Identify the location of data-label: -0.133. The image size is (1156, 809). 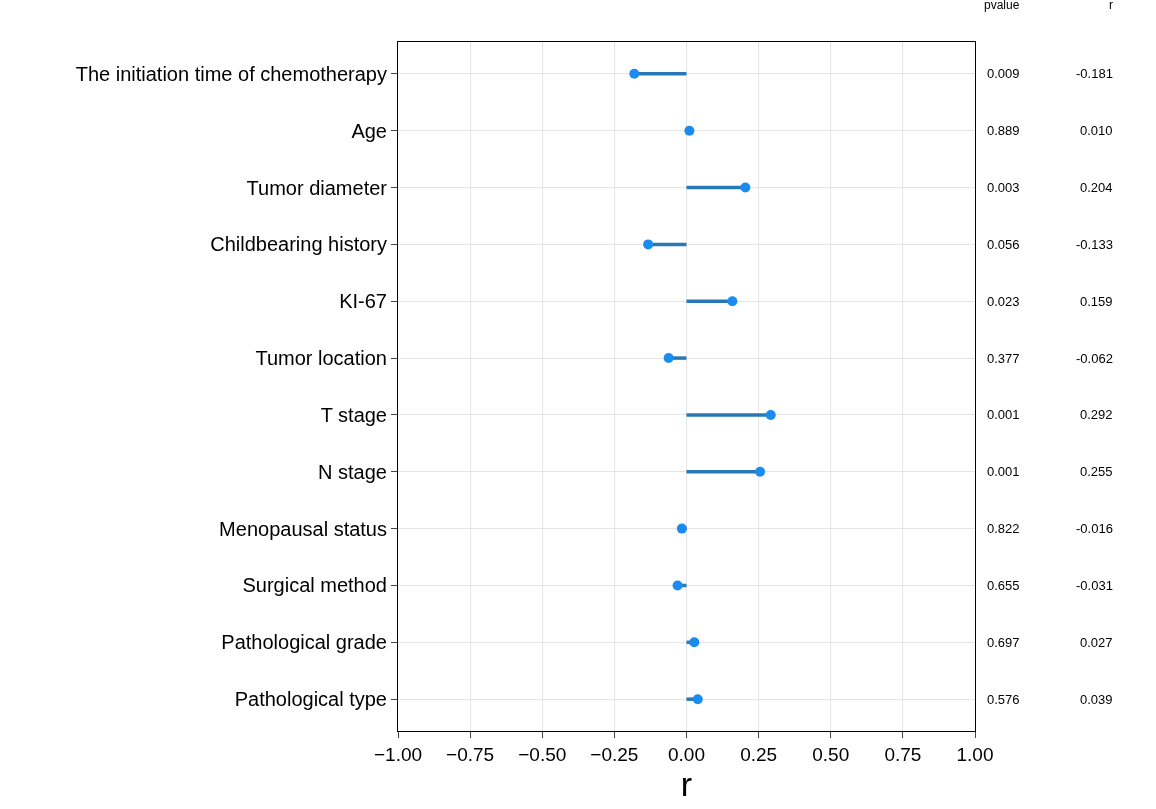
(1094, 244).